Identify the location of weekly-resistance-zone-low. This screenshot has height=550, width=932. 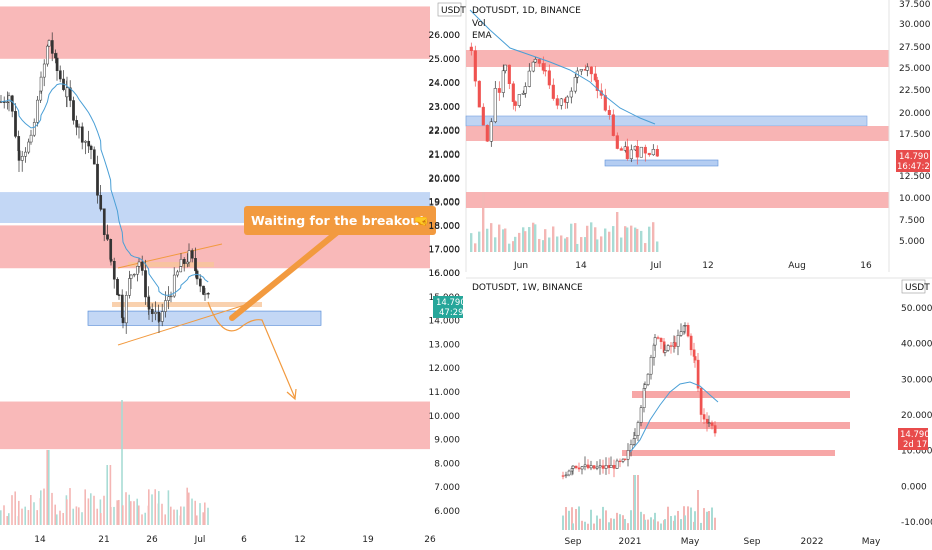
(728, 453).